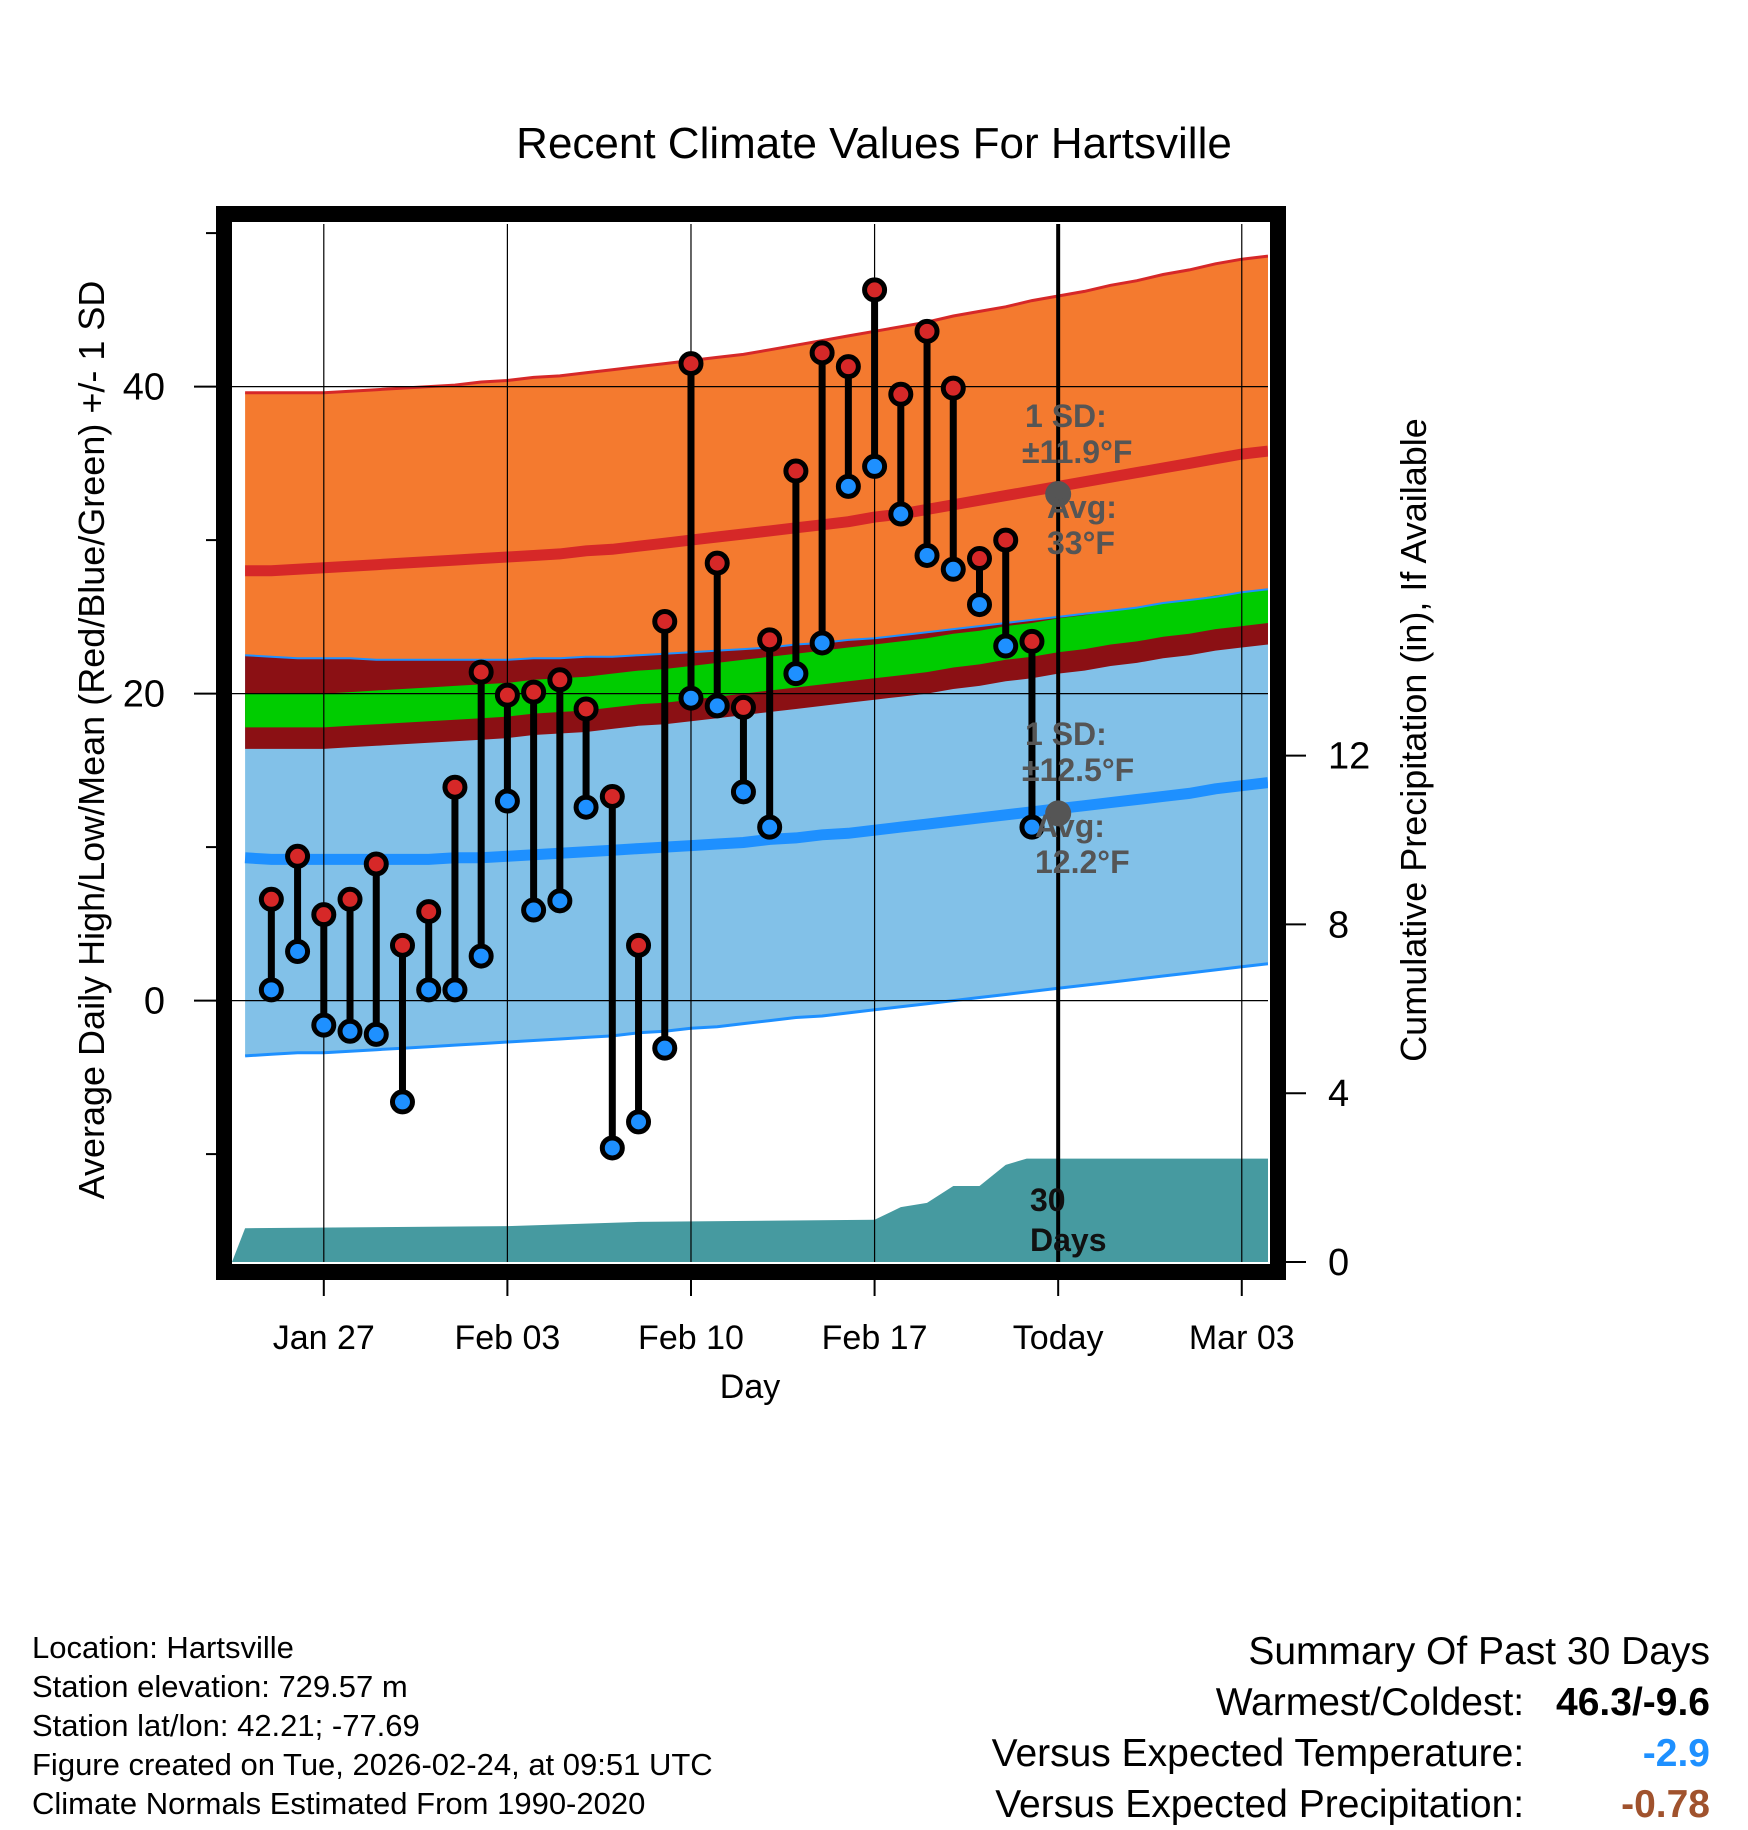  I want to click on summary-title: Summary Of Past 30 Days, so click(1479, 1651).